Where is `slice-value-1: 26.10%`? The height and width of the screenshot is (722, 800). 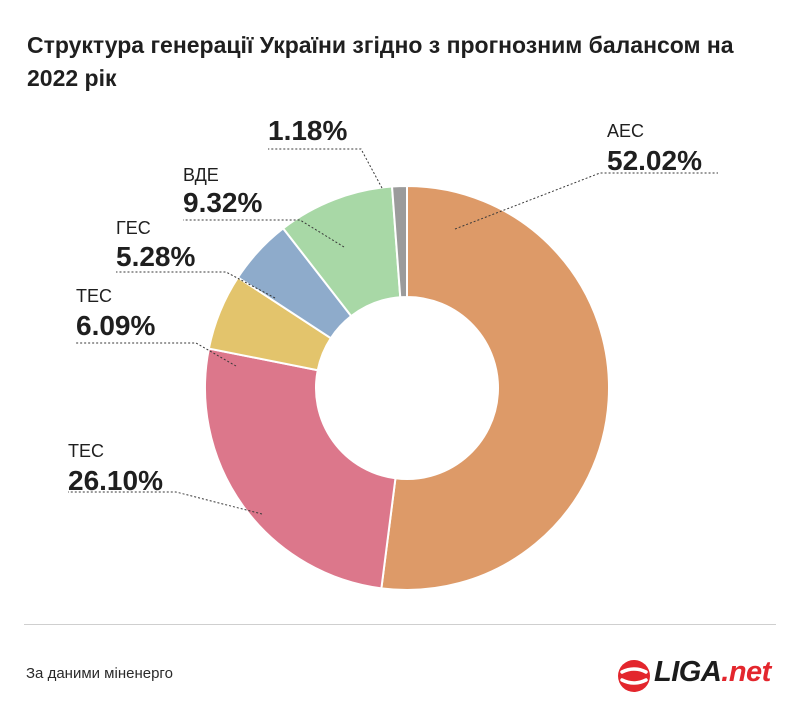
slice-value-1: 26.10% is located at coordinates (115, 480).